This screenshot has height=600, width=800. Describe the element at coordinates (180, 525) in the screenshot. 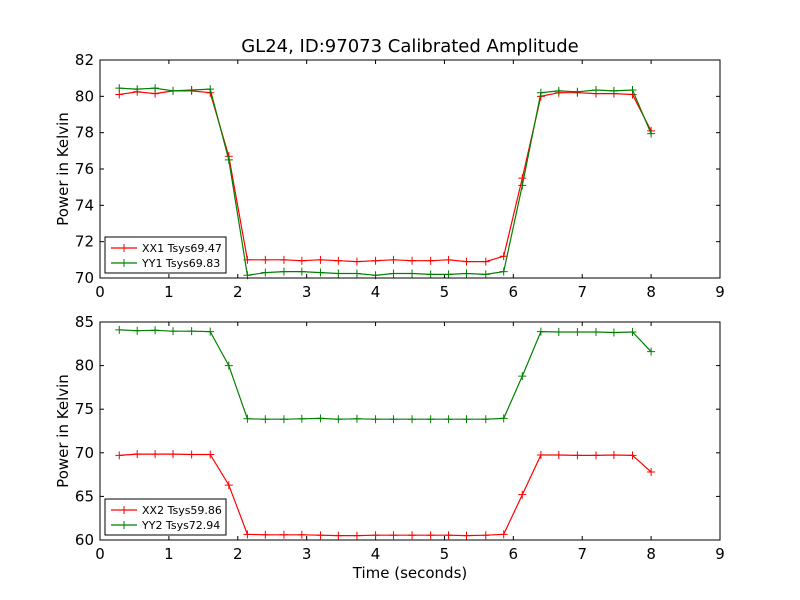

I see `legend-label: YY2 Tsys72.94` at that location.